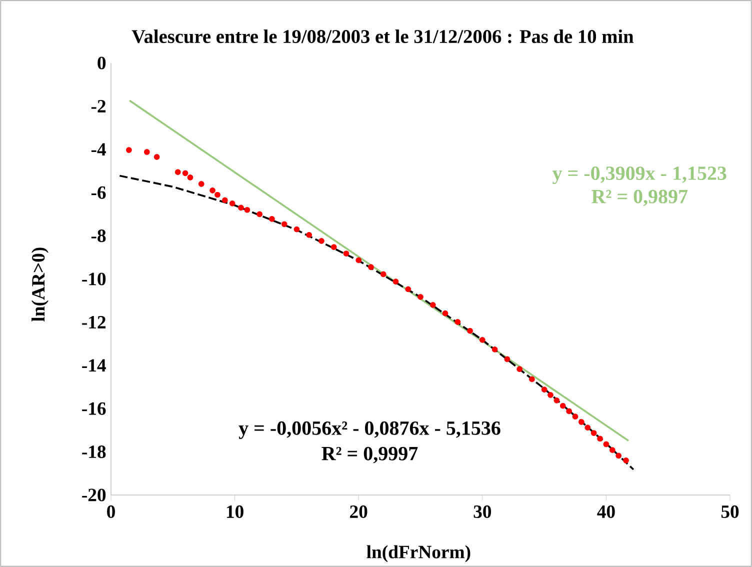 This screenshot has width=752, height=567. What do you see at coordinates (606, 511) in the screenshot?
I see `x-tick-label: 40` at bounding box center [606, 511].